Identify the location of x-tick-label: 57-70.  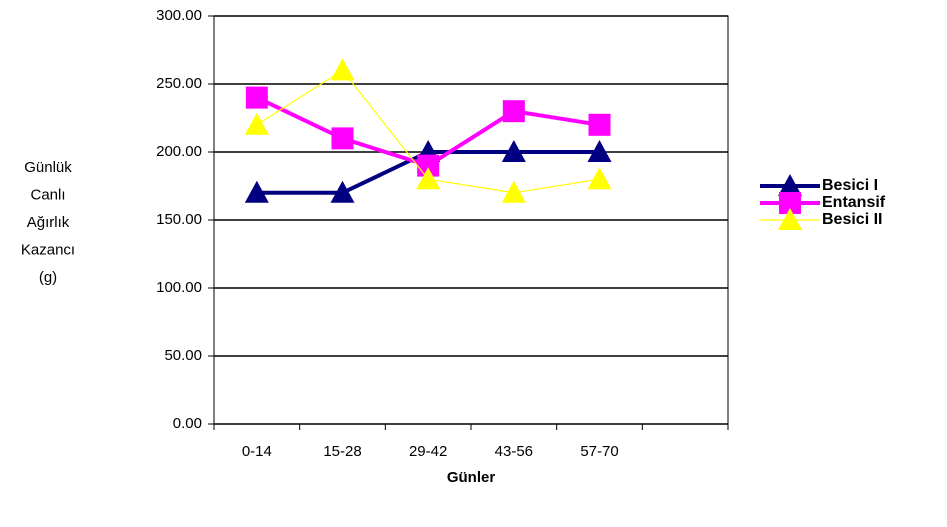
(599, 451).